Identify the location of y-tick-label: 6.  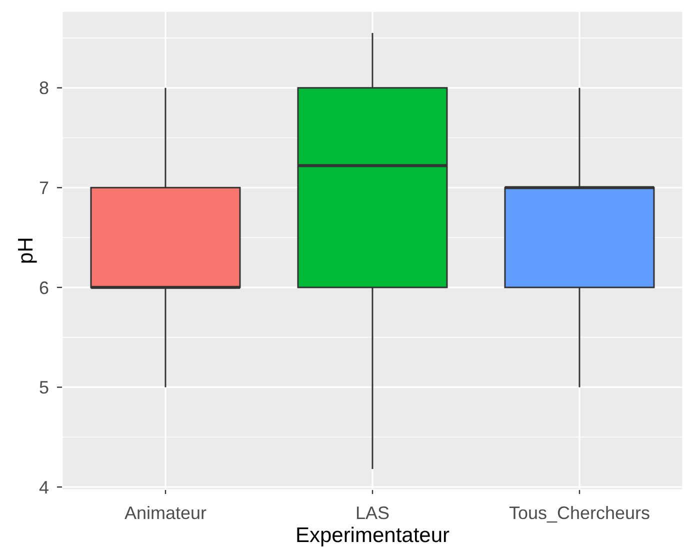
(43, 288).